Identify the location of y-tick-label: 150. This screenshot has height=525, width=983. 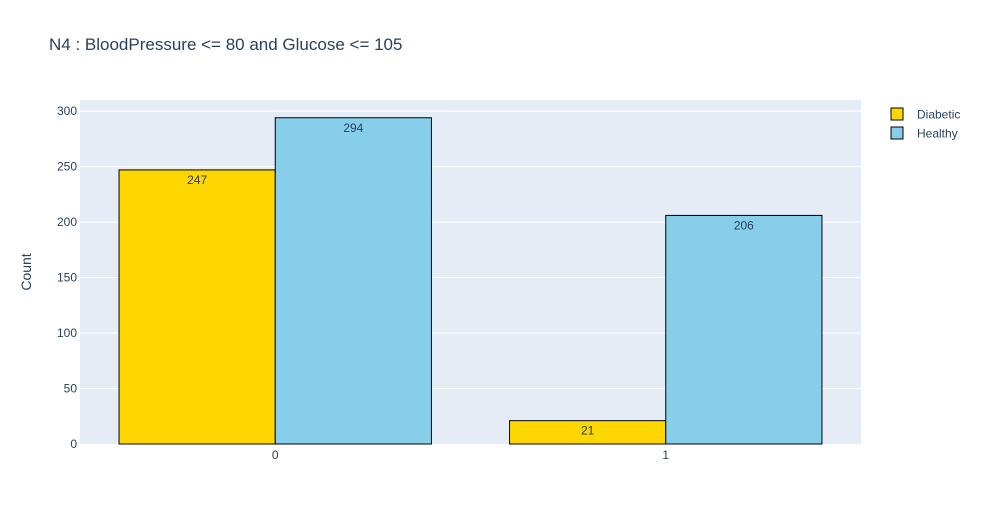
(67, 278).